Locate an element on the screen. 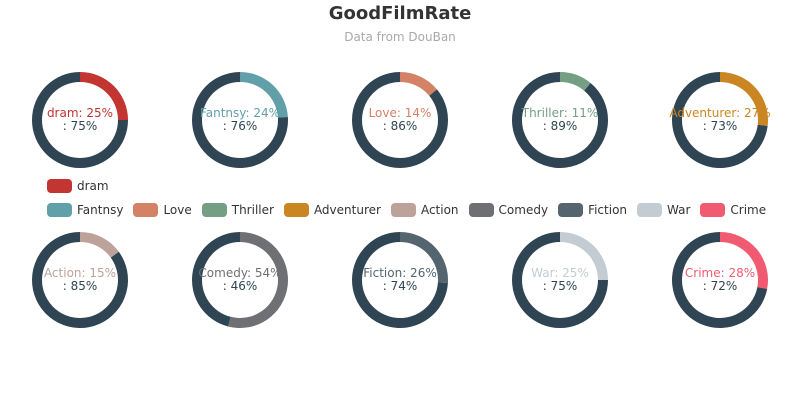  donut-war: War: 25%: 75% is located at coordinates (560, 280).